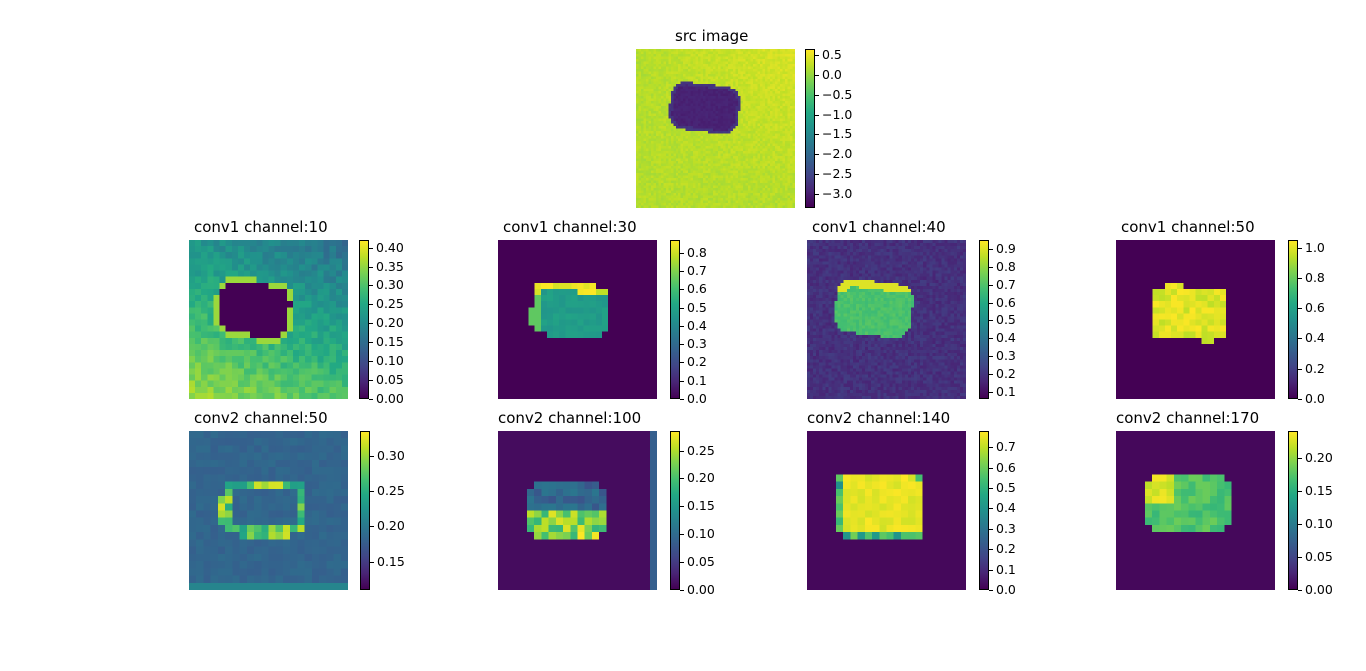 Image resolution: width=1366 pixels, height=671 pixels. I want to click on panel-title: src image, so click(712, 36).